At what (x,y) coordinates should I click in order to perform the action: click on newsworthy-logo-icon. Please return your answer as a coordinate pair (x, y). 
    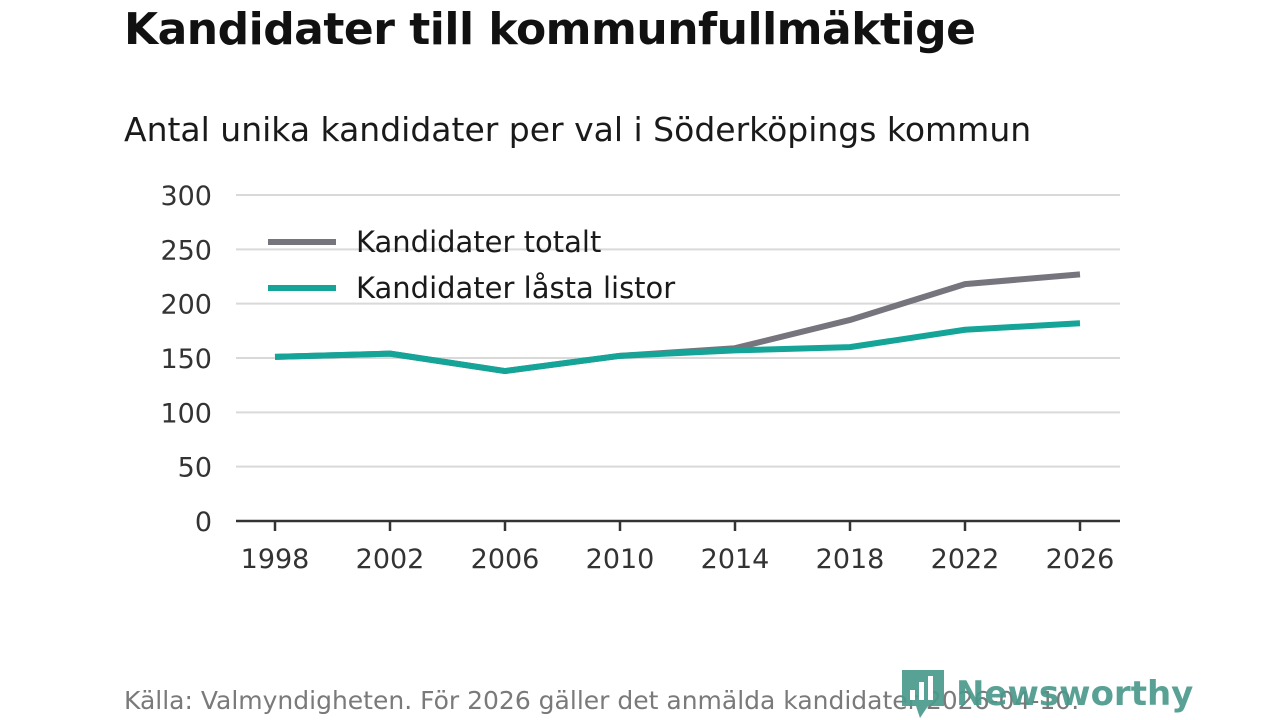
    Looking at the image, I should click on (923, 694).